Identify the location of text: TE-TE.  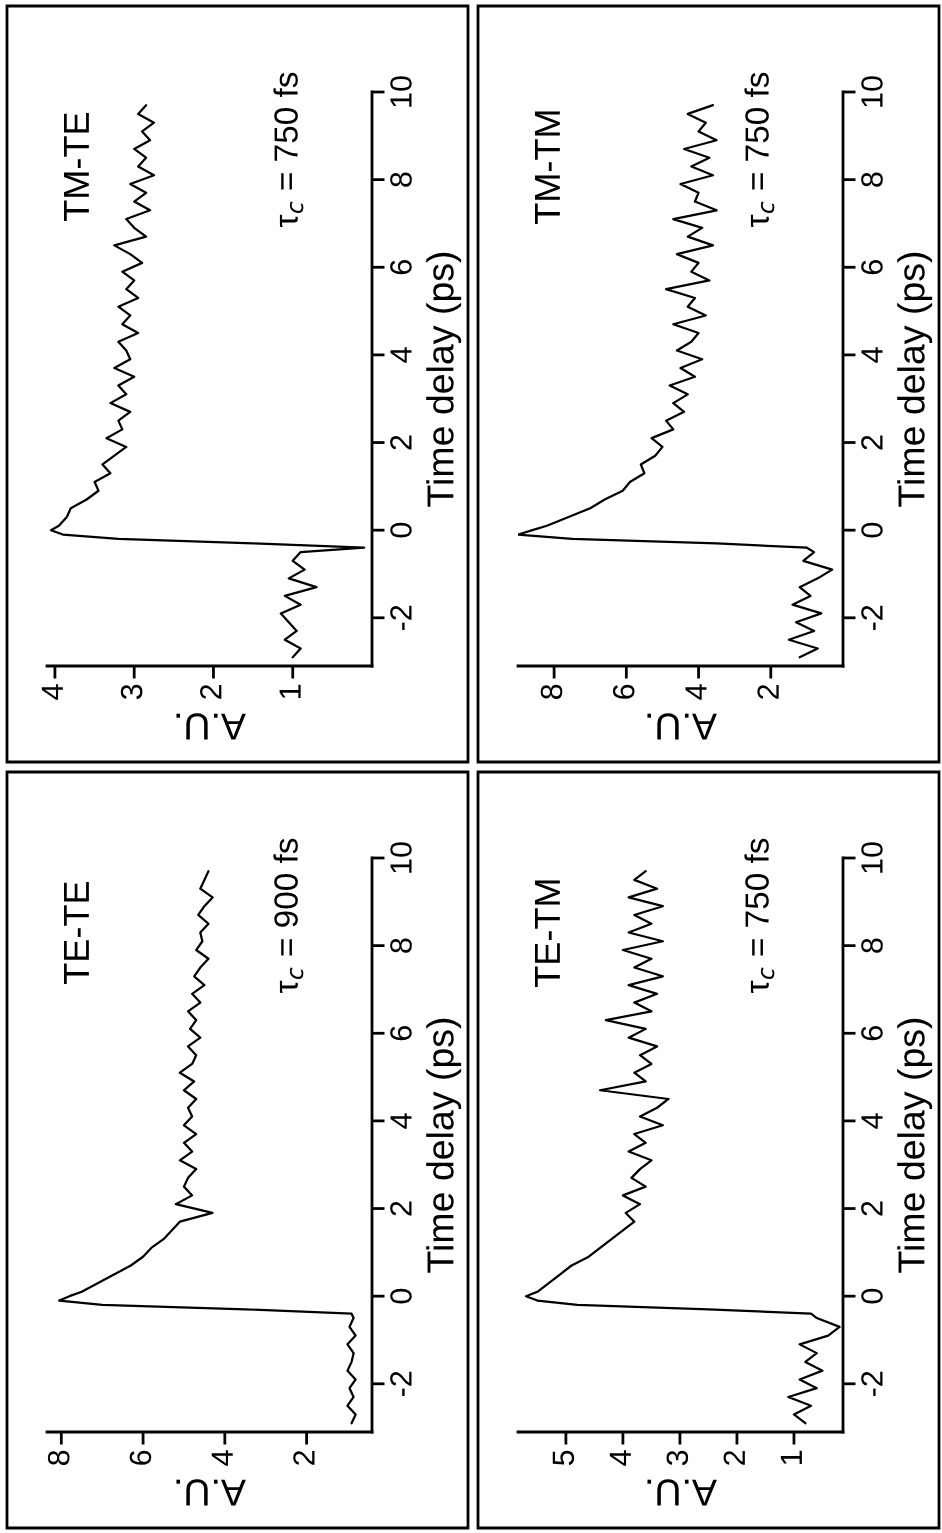
(76, 933).